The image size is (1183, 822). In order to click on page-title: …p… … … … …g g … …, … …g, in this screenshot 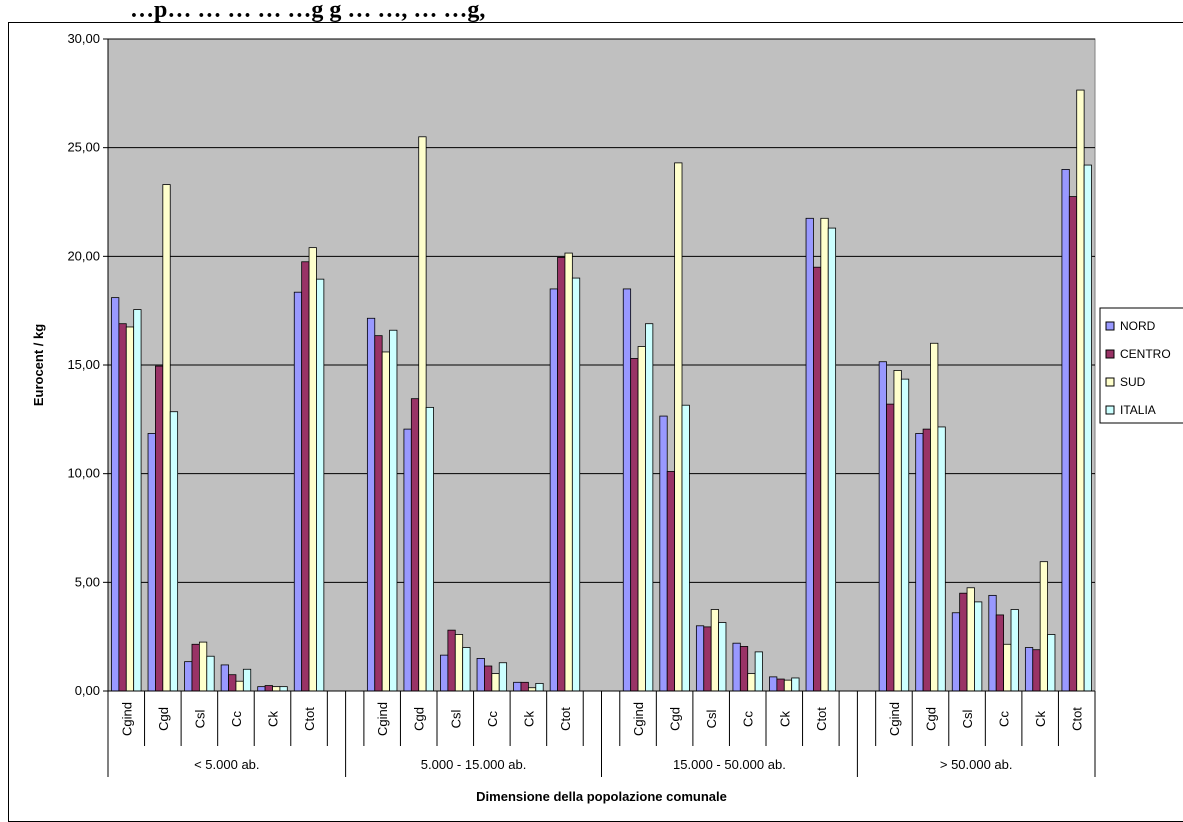, I will do `click(308, 11)`.